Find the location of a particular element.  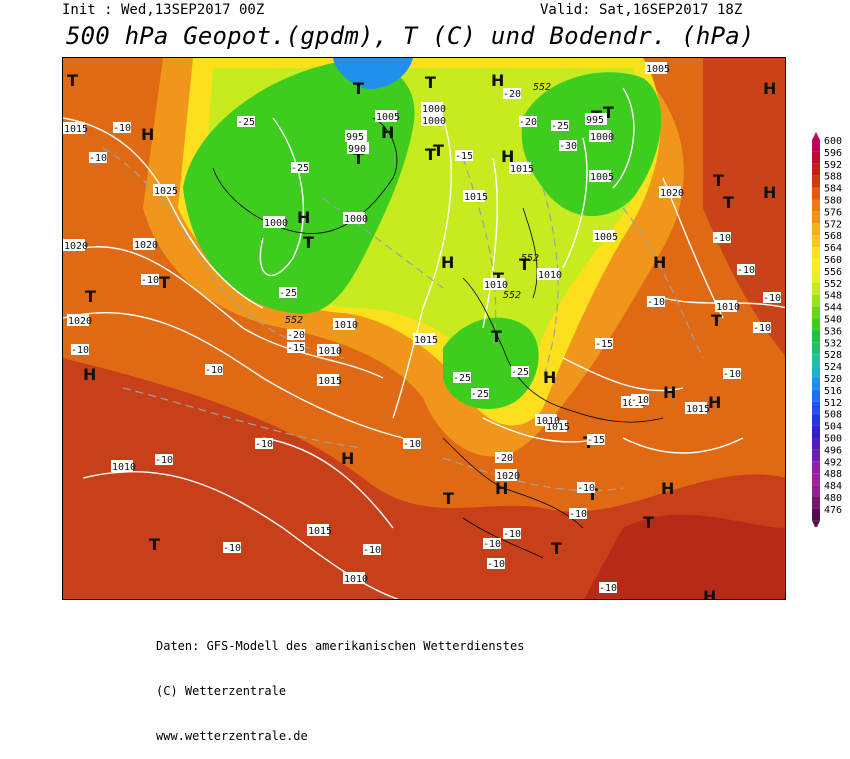

low-label-18: T is located at coordinates (524, 264).